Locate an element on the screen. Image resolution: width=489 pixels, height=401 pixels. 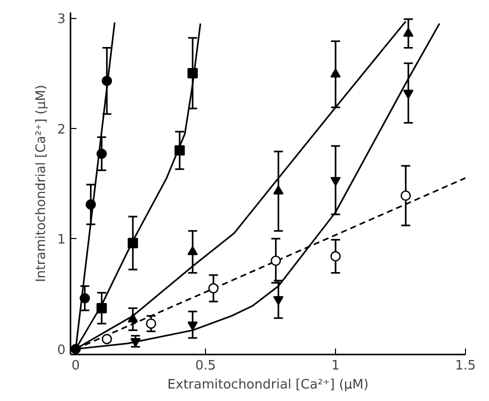
y-axis-title: Intramitochondrial [Ca²⁺] (µM) is located at coordinates (42, 183).